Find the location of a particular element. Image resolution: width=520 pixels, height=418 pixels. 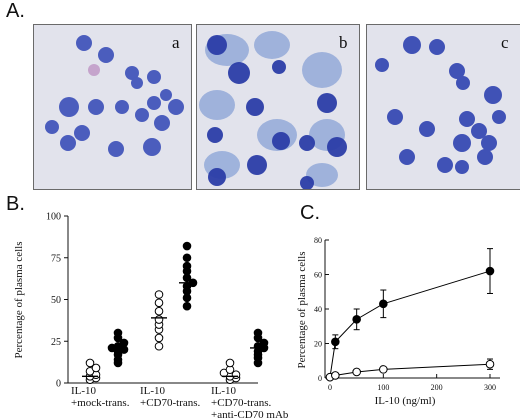

group-label-line: +anti-CD70 mAb is located at coordinates (250, 413).